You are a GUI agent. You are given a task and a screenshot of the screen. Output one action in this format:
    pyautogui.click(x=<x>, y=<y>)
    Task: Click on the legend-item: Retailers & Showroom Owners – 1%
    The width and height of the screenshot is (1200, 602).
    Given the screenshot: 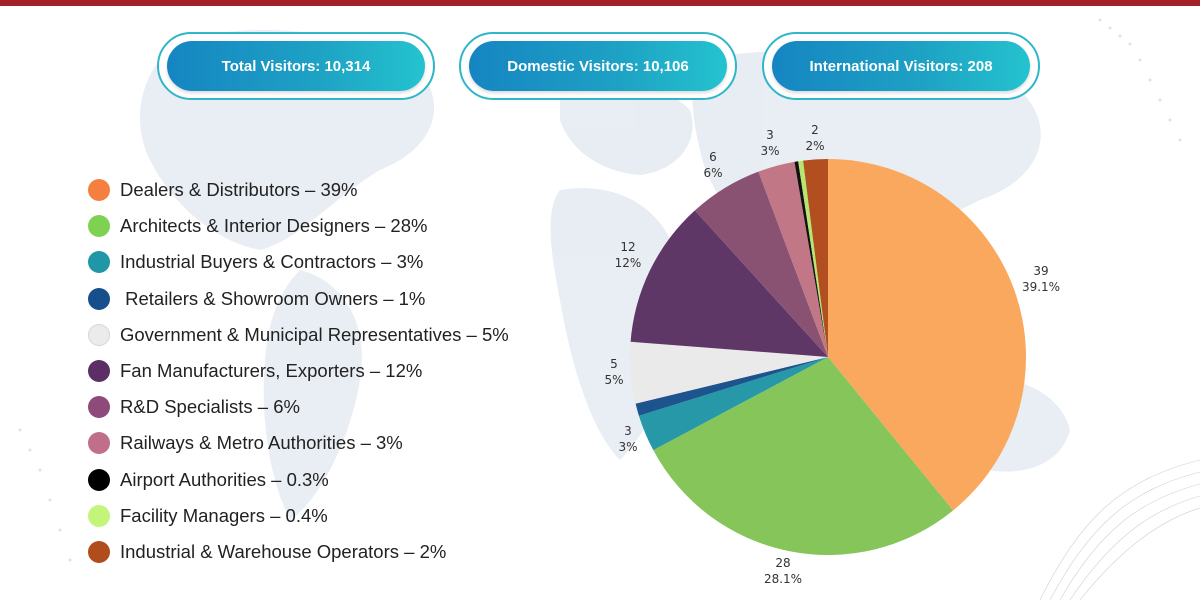 What is the action you would take?
    pyautogui.click(x=298, y=299)
    